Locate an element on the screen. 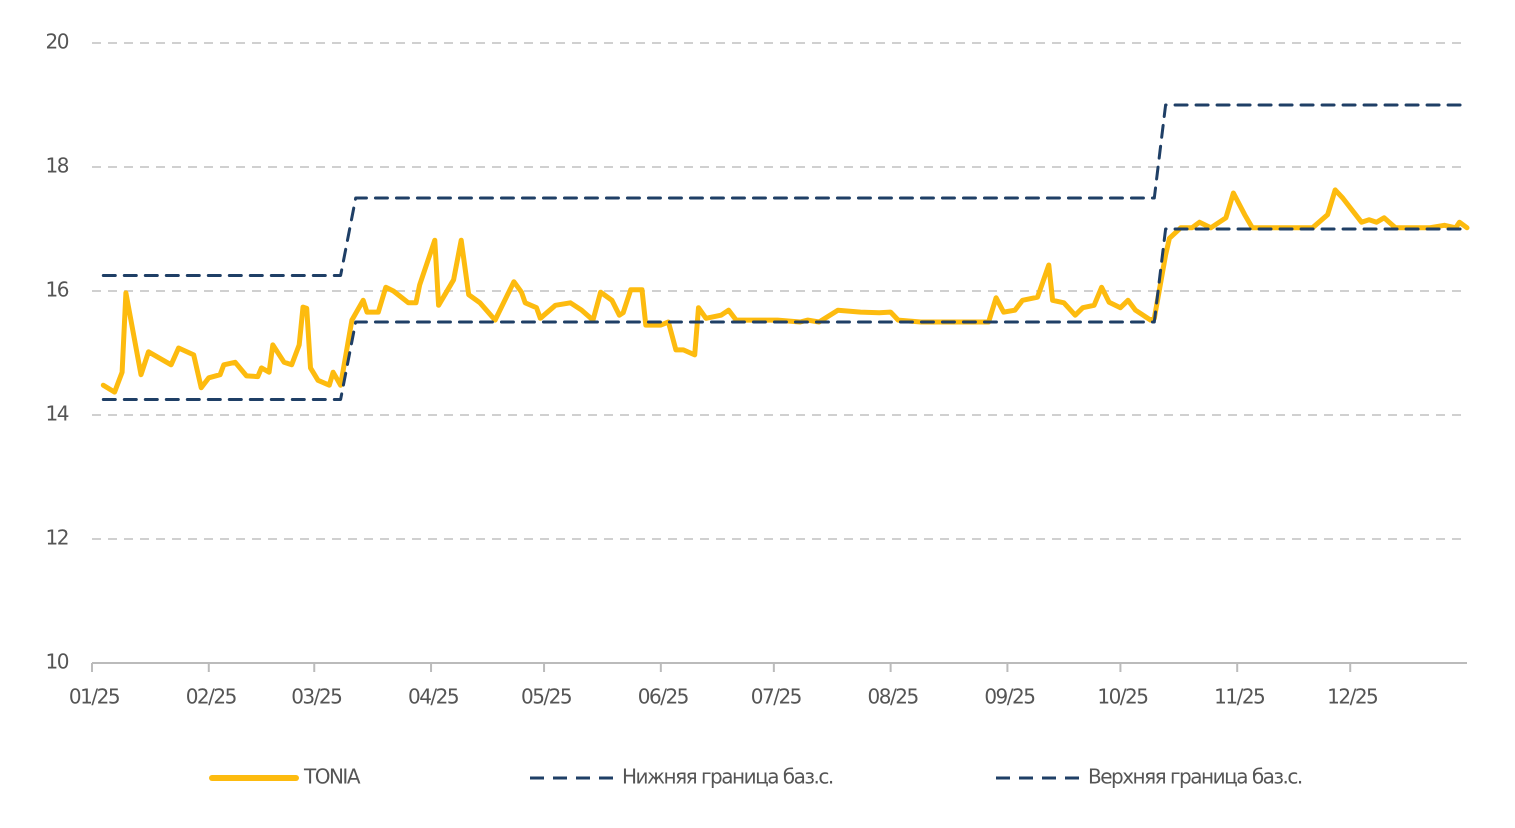 This screenshot has width=1515, height=828. x-tick-label: 04/25 is located at coordinates (433, 697).